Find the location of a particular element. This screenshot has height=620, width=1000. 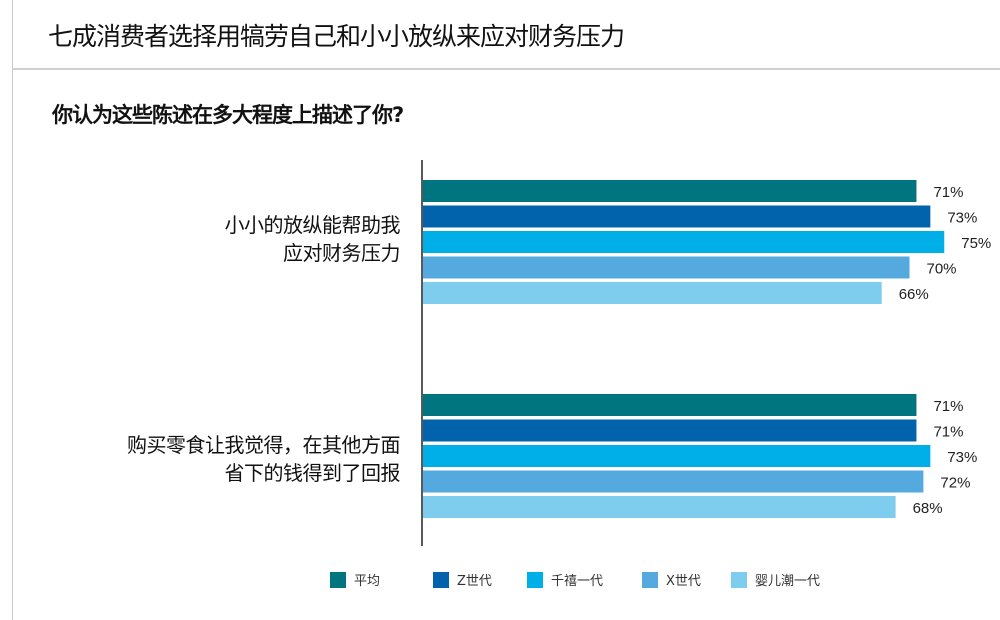

legend-label: 婴儿潮一代 is located at coordinates (788, 581).